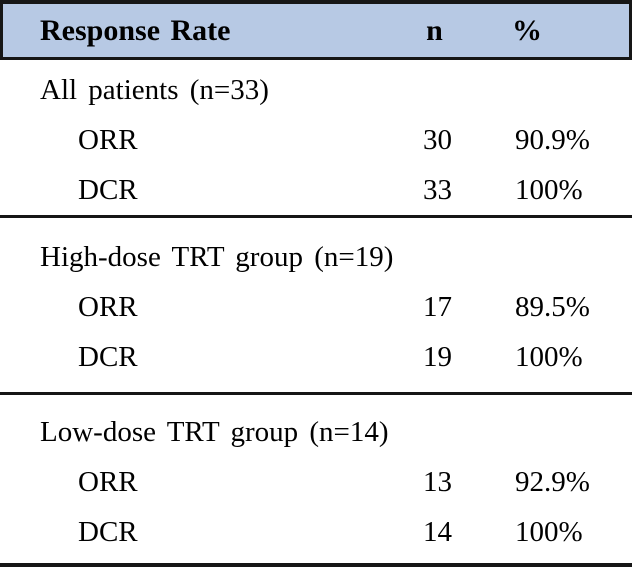  What do you see at coordinates (552, 306) in the screenshot?
I see `row-pct-value: 89.5%` at bounding box center [552, 306].